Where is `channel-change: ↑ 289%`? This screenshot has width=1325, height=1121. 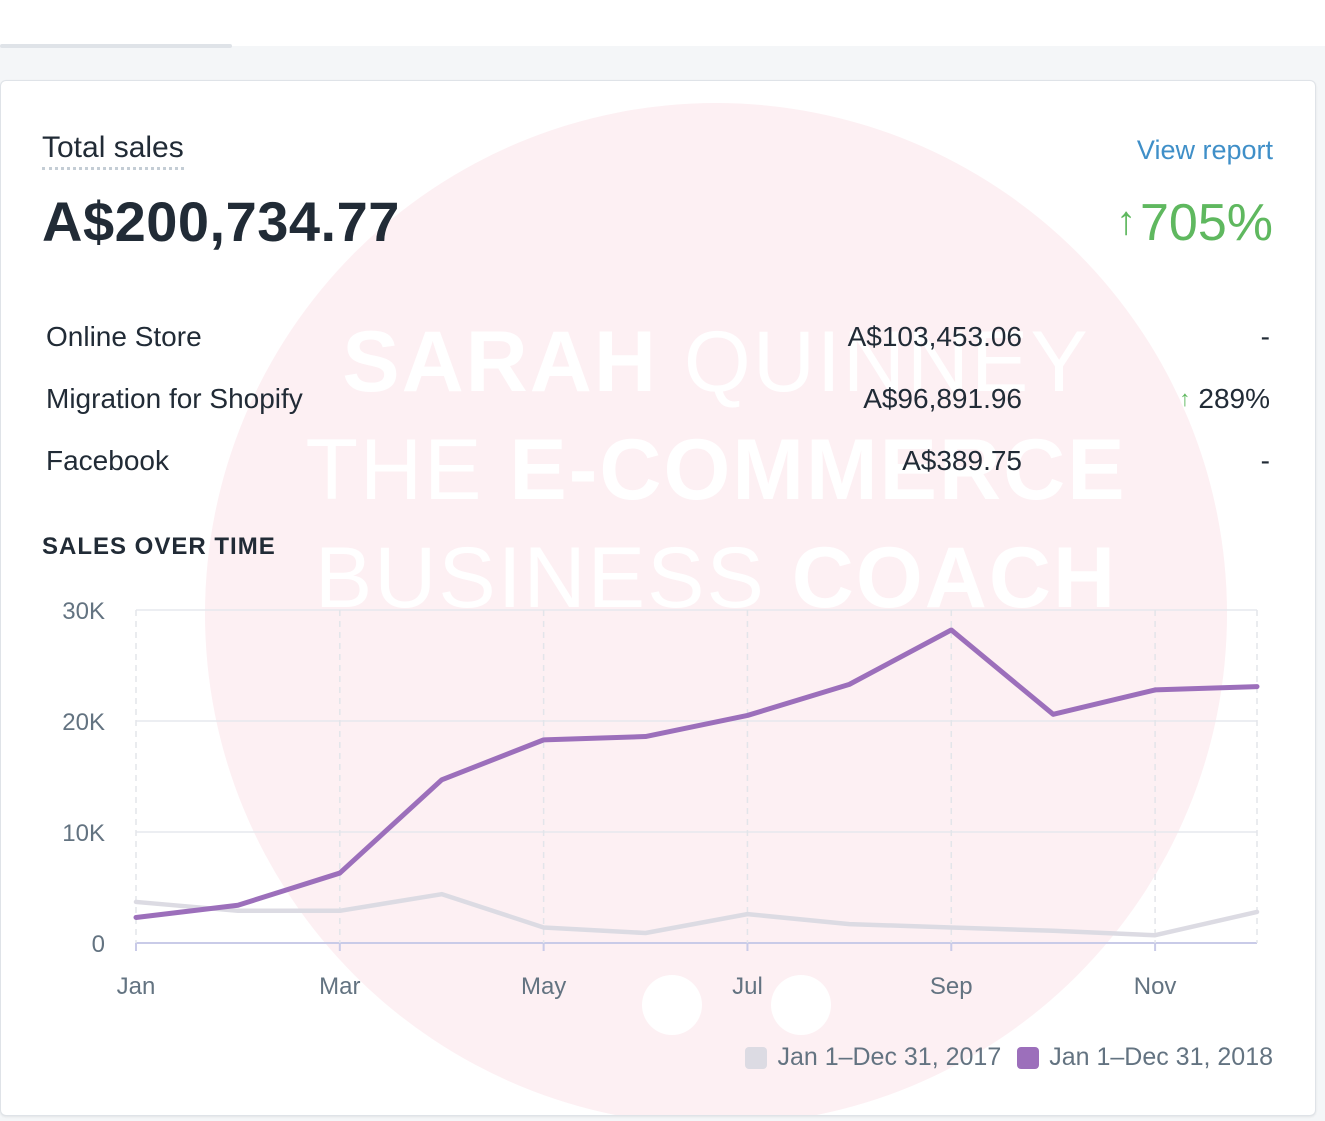
channel-change: ↑ 289% is located at coordinates (1224, 399).